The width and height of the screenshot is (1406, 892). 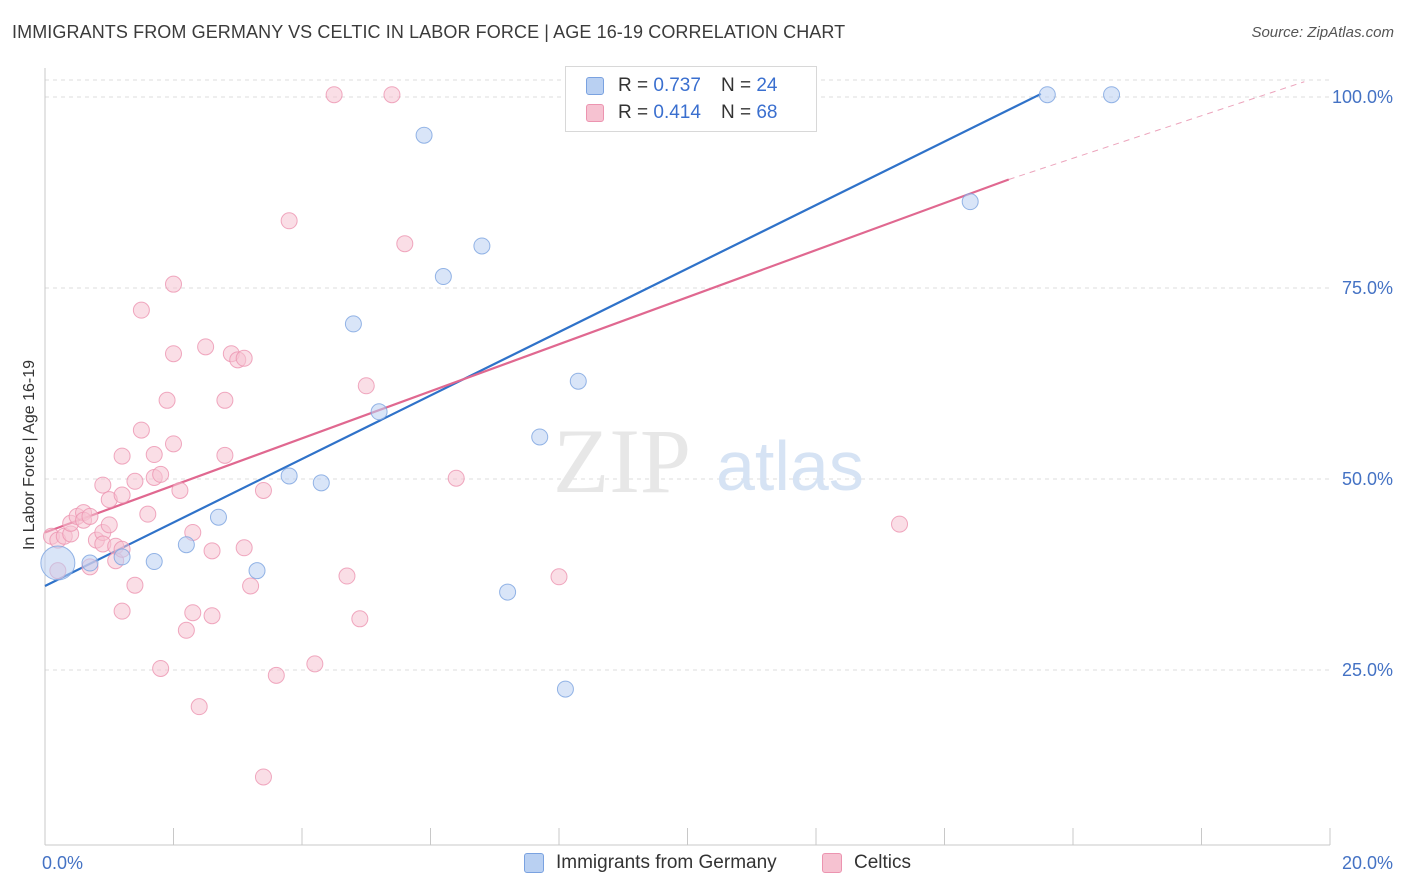 I want to click on source-label: Source: ZipAtlas.com, so click(x=1322, y=32).